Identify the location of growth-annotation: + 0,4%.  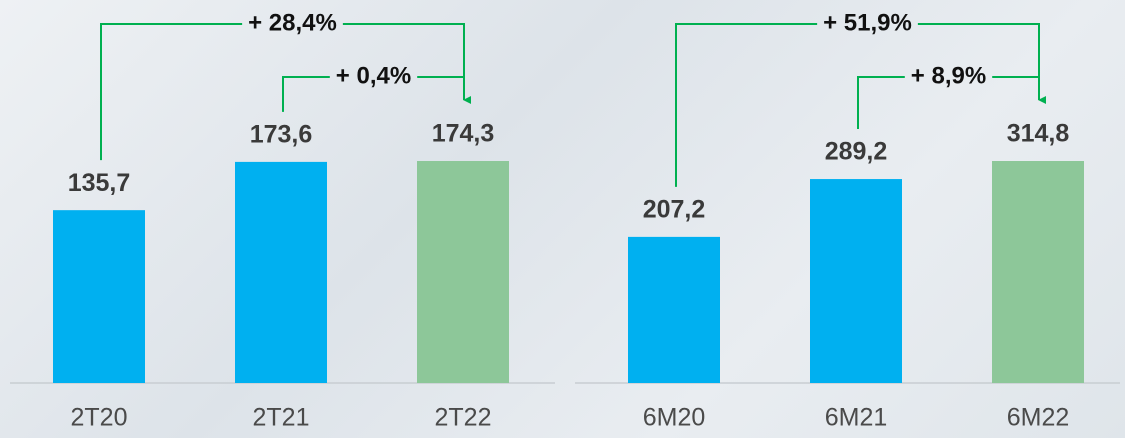
(373, 75).